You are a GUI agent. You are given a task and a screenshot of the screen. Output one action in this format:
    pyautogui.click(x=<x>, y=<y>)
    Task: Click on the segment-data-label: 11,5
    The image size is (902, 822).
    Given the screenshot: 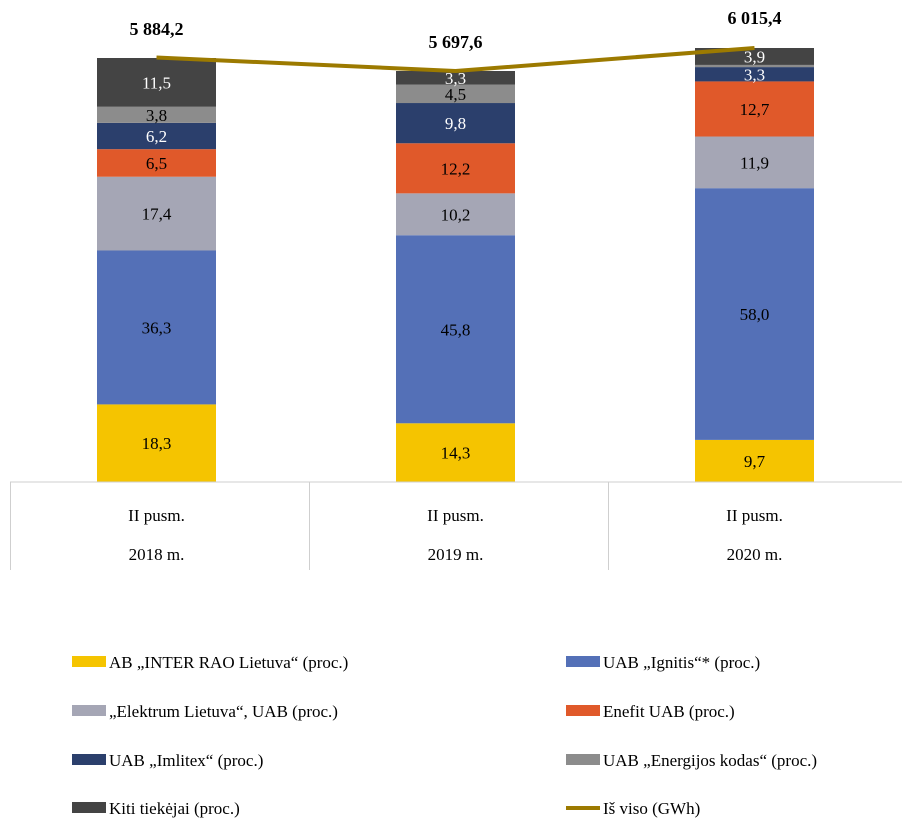 What is the action you would take?
    pyautogui.click(x=156, y=82)
    